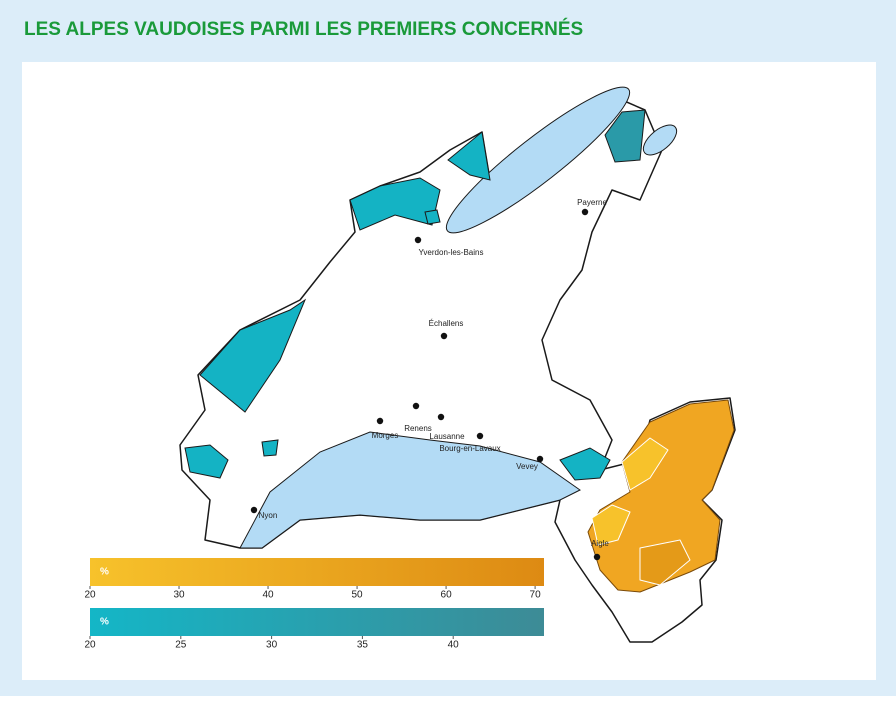 The image size is (896, 701). I want to click on city-label: Renens, so click(418, 428).